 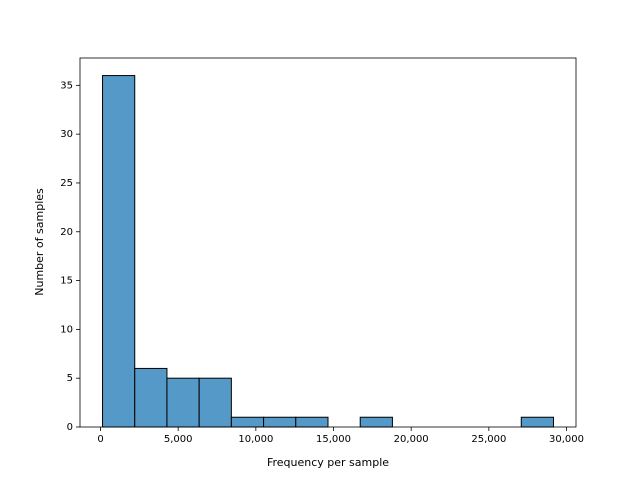 What do you see at coordinates (70, 427) in the screenshot?
I see `y-tick-label: 0` at bounding box center [70, 427].